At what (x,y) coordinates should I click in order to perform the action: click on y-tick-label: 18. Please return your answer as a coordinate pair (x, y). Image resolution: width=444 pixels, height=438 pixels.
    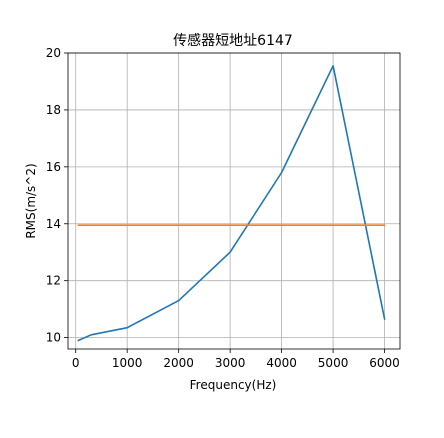
    Looking at the image, I should click on (53, 110).